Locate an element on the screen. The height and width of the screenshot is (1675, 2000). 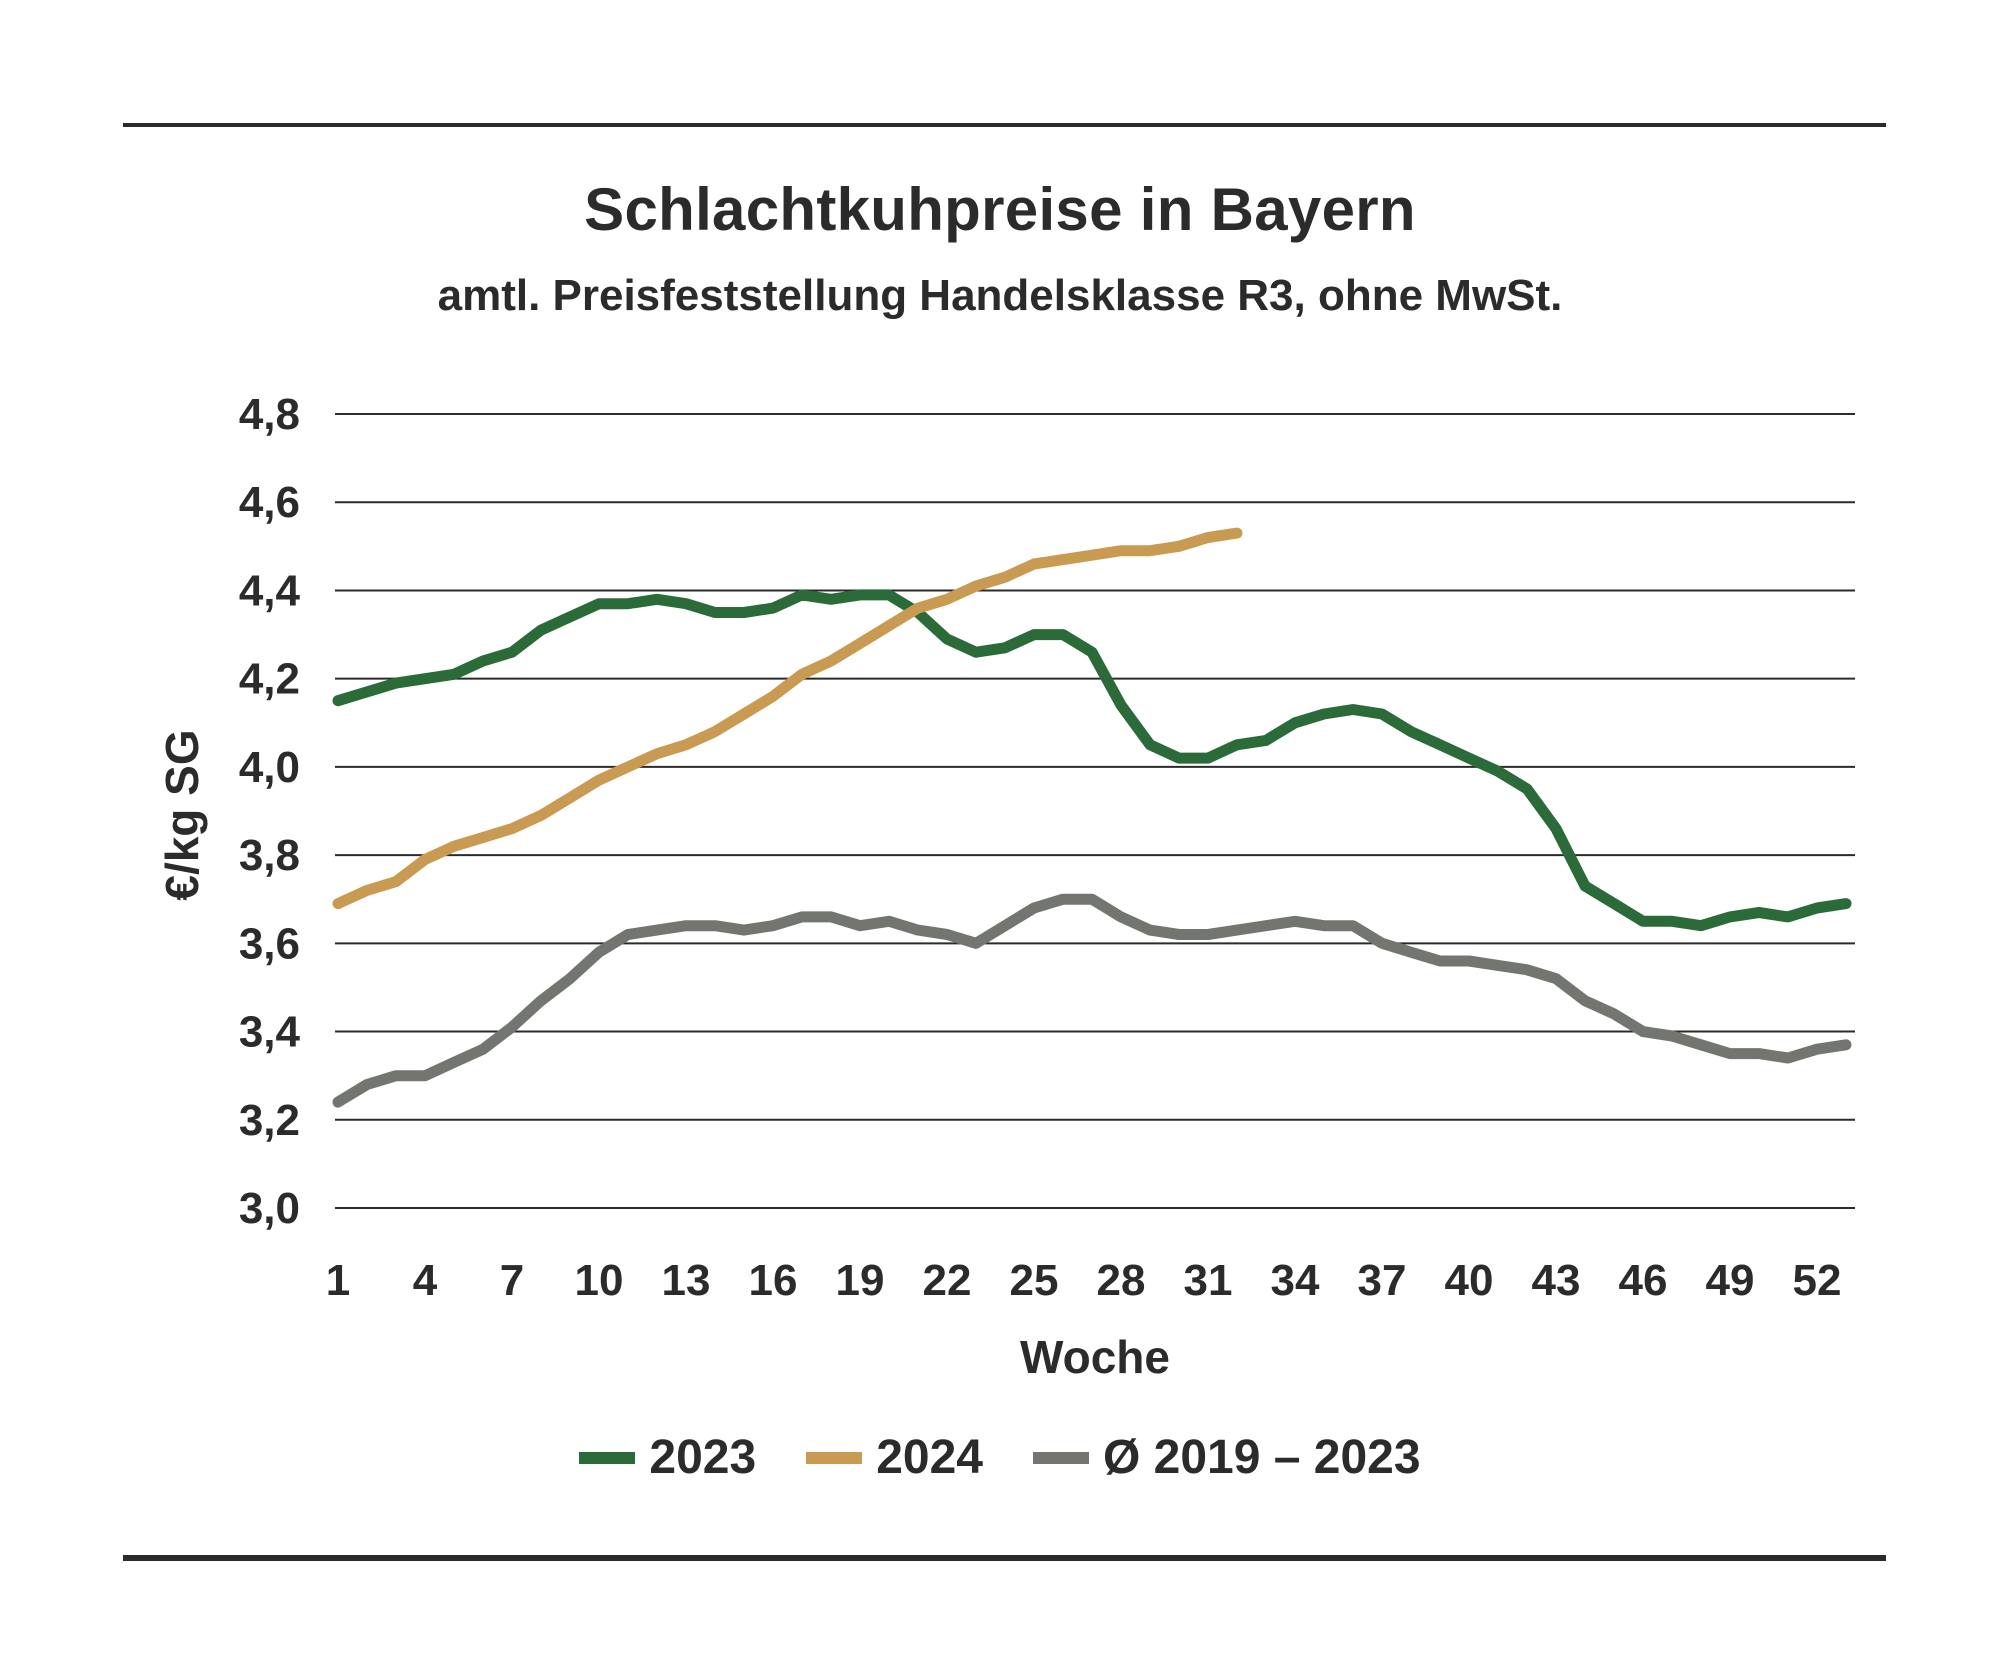
series-line-average is located at coordinates (1092, 1000).